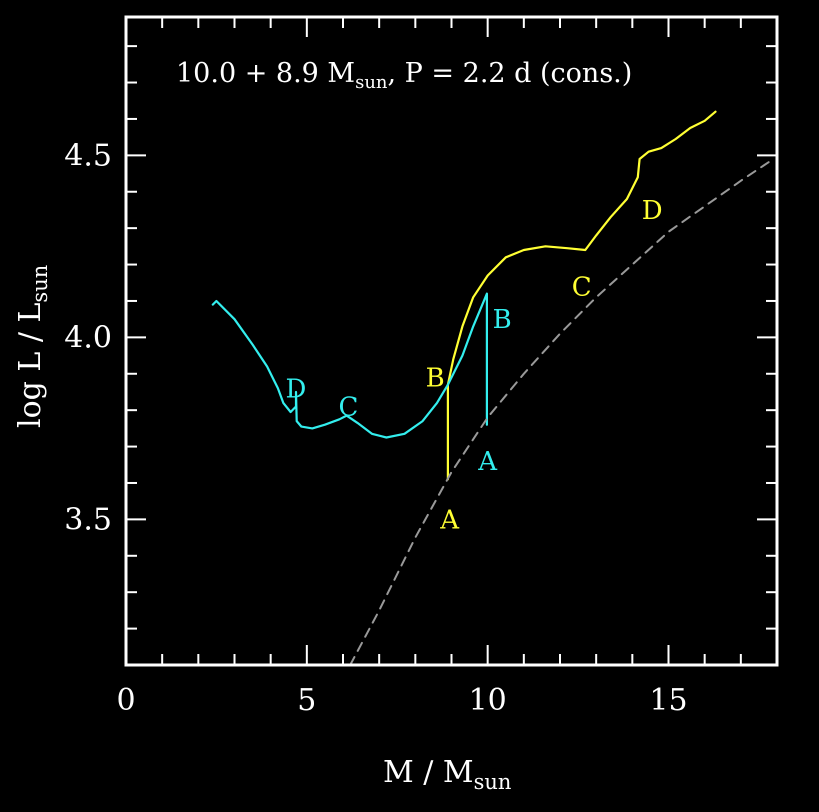 The image size is (819, 812). Describe the element at coordinates (652, 211) in the screenshot. I see `point-label-d-primary: D` at that location.